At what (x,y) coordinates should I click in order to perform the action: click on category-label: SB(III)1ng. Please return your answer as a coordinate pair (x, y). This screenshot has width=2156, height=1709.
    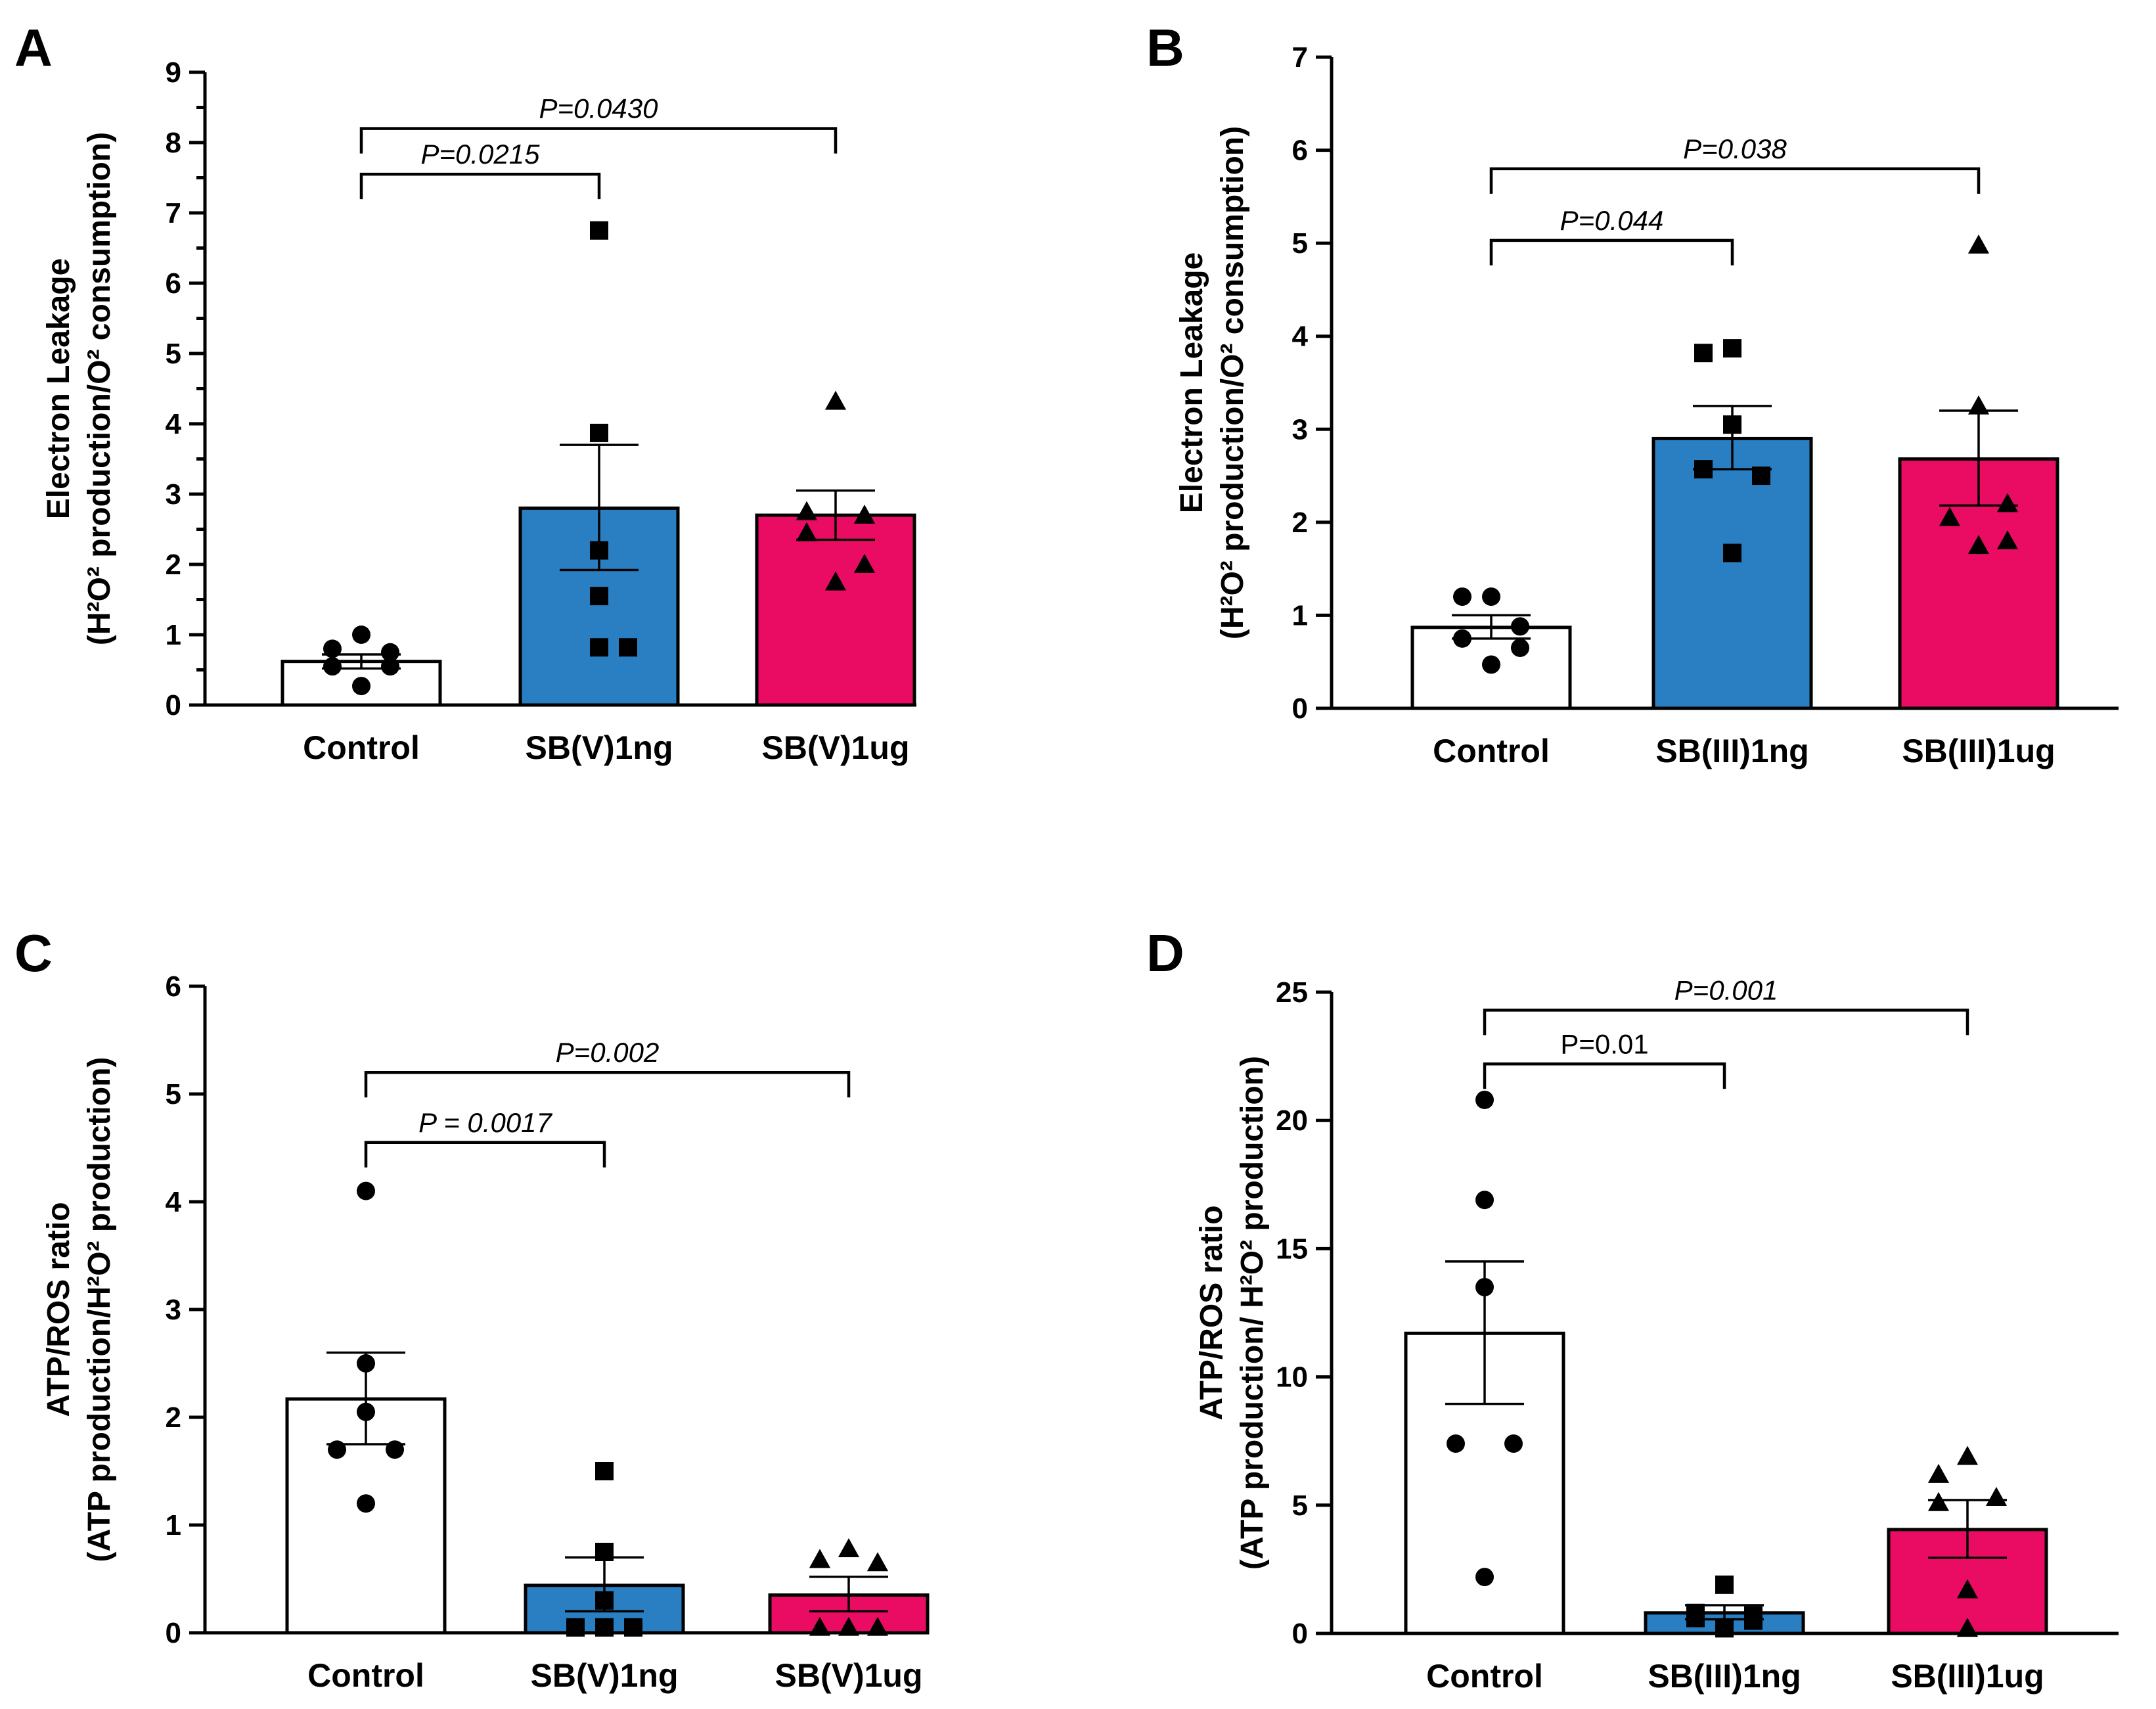
    Looking at the image, I should click on (1724, 1676).